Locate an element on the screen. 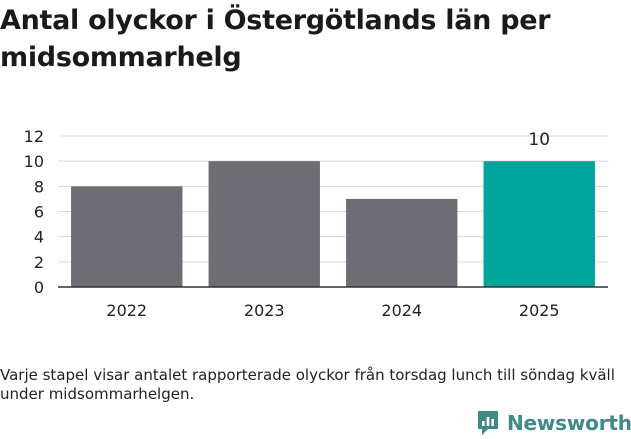 The height and width of the screenshot is (439, 631). y-tick-label: 6 is located at coordinates (39, 212).